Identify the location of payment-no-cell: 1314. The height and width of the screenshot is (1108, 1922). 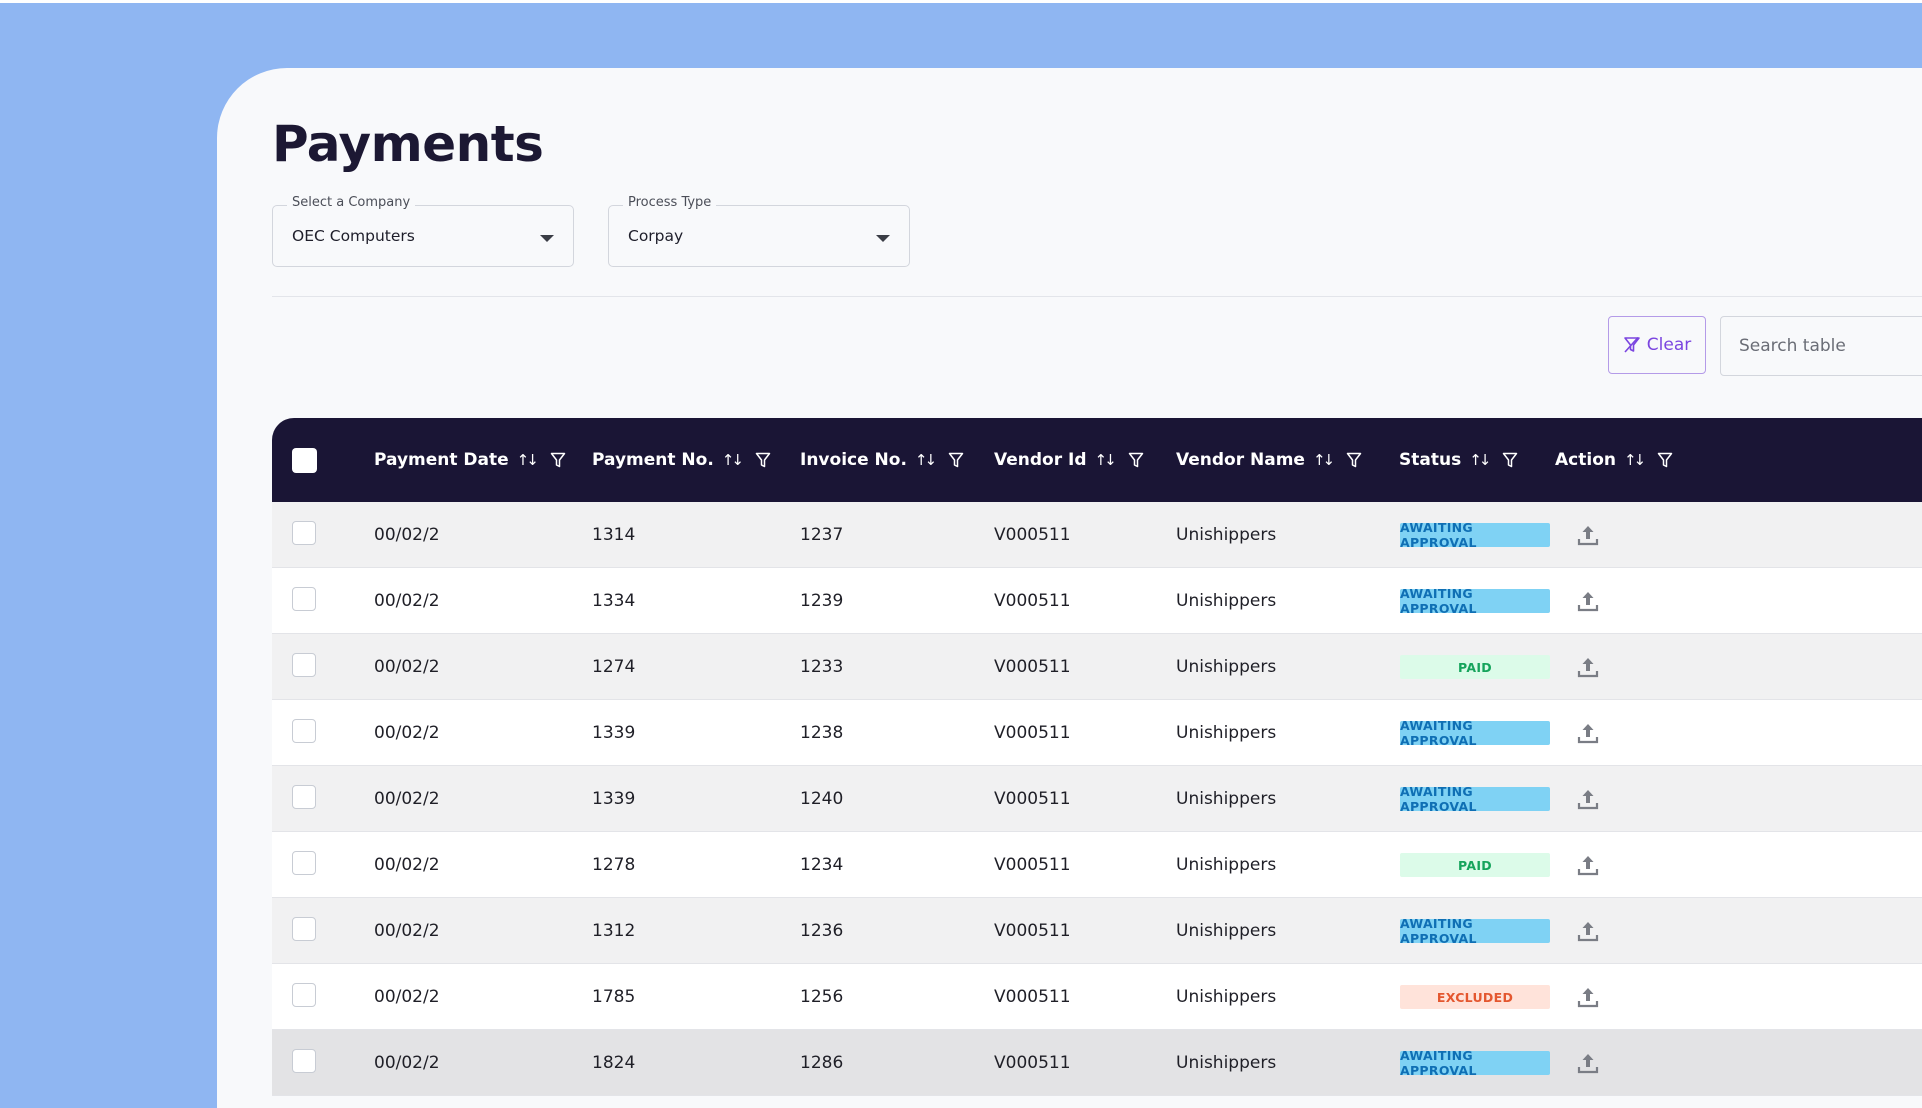
(614, 535).